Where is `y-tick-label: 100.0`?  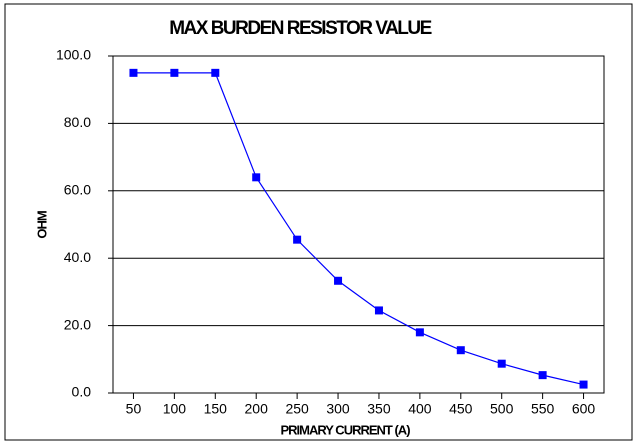 y-tick-label: 100.0 is located at coordinates (73, 55).